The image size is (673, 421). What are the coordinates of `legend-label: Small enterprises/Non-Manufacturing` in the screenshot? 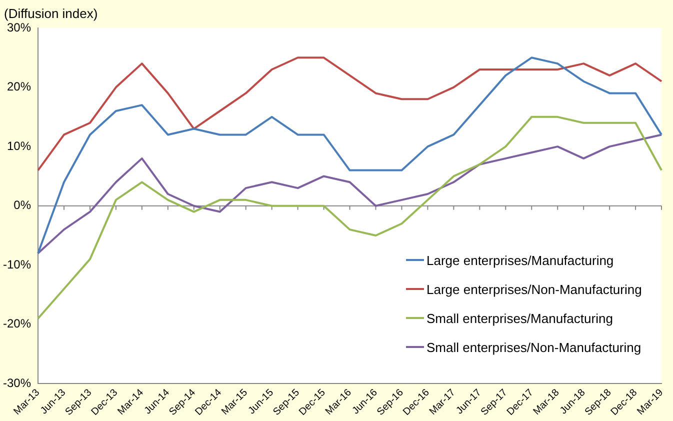 It's located at (534, 347).